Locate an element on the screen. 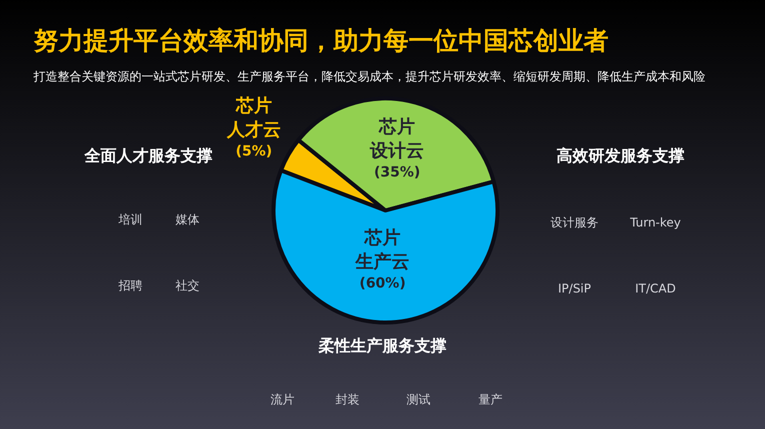  slice-label: 芯片人才云 is located at coordinates (253, 117).